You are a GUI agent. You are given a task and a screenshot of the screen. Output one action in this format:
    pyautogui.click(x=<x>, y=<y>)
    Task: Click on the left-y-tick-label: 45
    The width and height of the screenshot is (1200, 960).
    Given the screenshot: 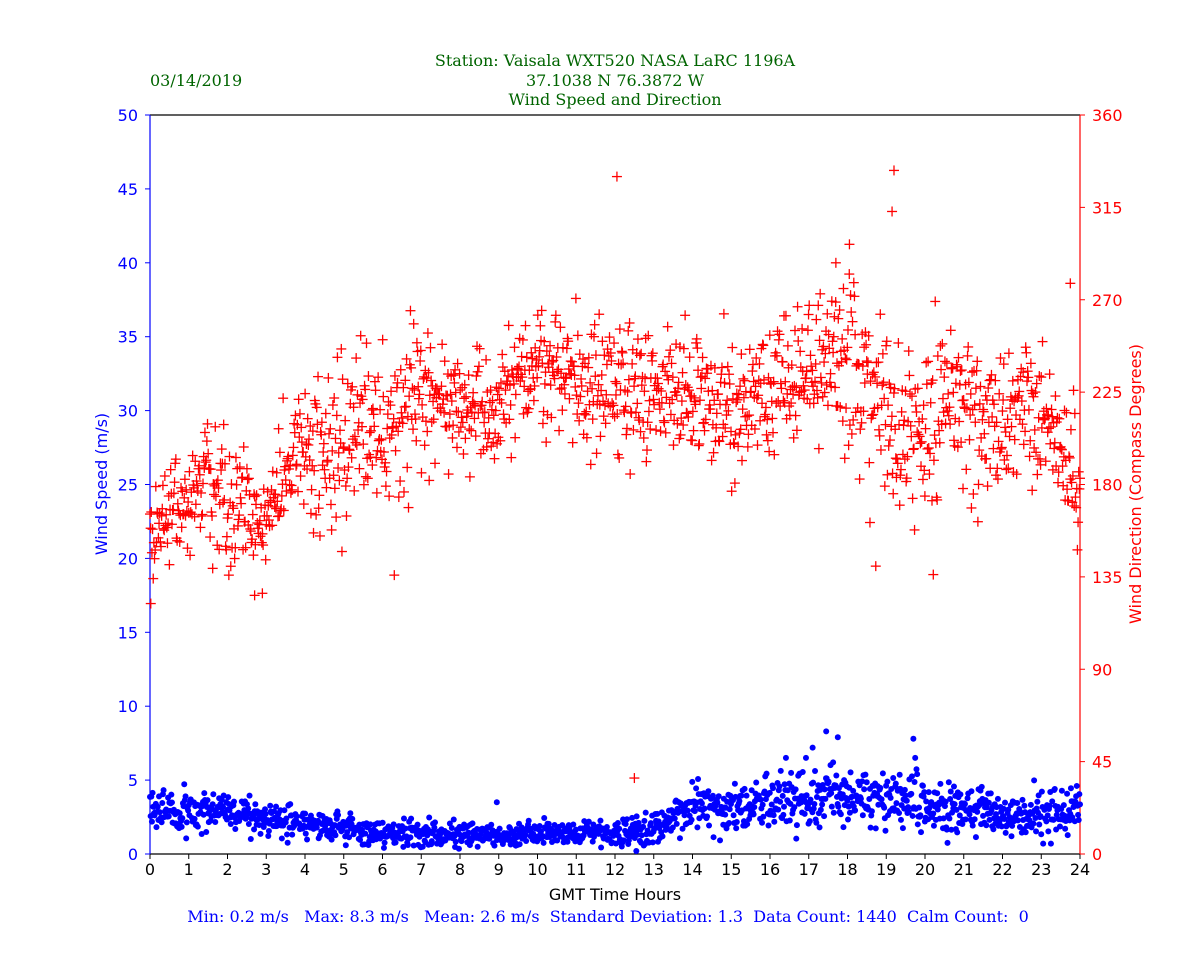 What is the action you would take?
    pyautogui.click(x=128, y=189)
    